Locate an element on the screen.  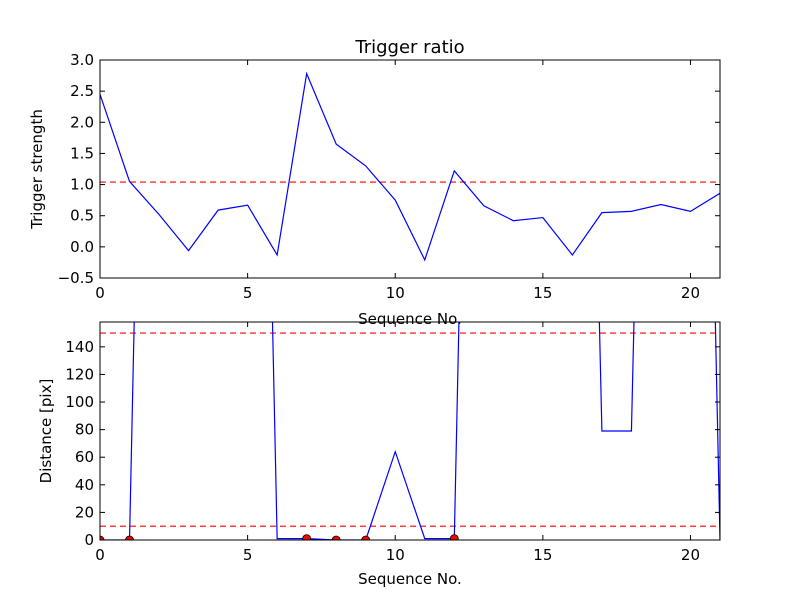
y-tick-label: 40 is located at coordinates (84, 485).